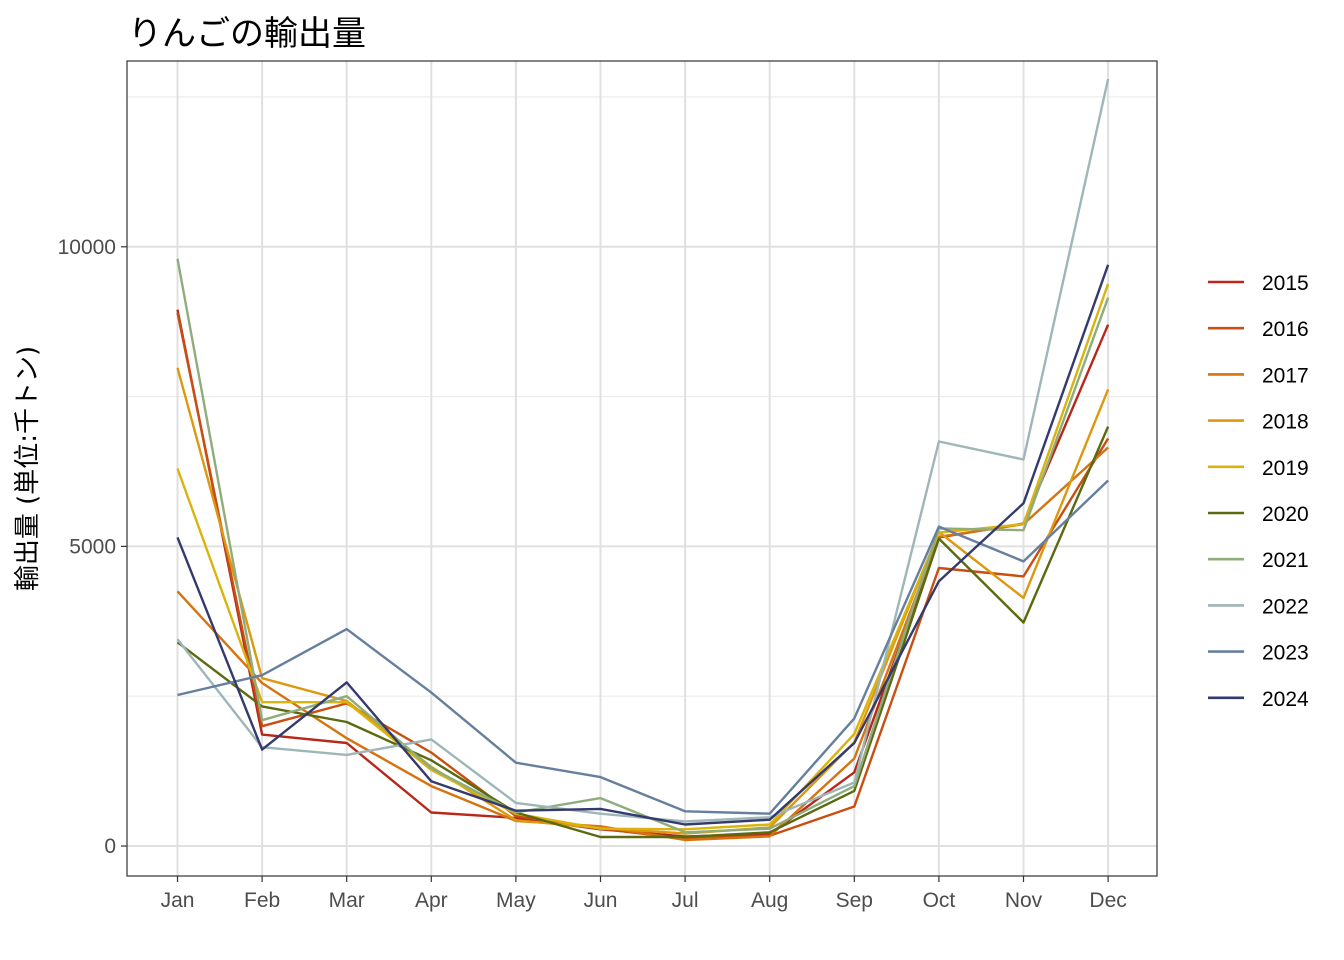  What do you see at coordinates (1285, 283) in the screenshot?
I see `legend-label: 2015` at bounding box center [1285, 283].